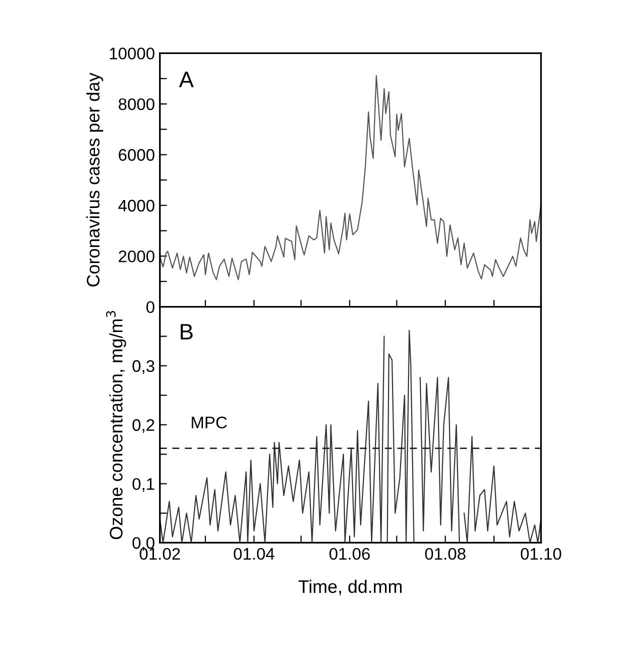 The height and width of the screenshot is (657, 632). Describe the element at coordinates (541, 554) in the screenshot. I see `x-tick-label: 01.10` at that location.